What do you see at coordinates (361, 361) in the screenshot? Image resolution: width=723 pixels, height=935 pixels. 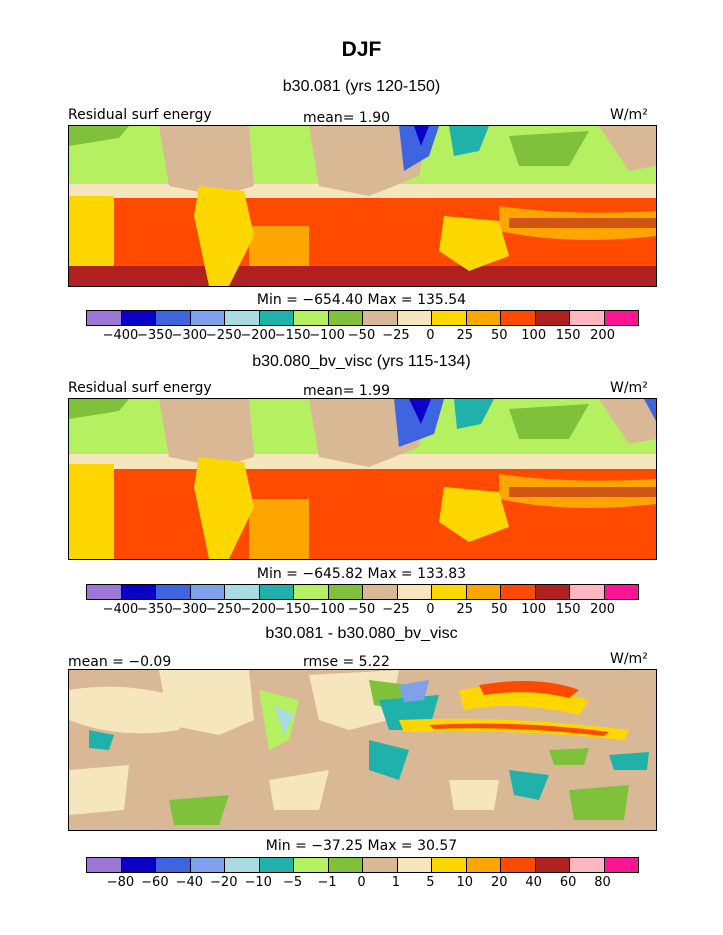 I see `panel2-subtitle: b30.080_bv_visc (yrs 115-134)` at bounding box center [361, 361].